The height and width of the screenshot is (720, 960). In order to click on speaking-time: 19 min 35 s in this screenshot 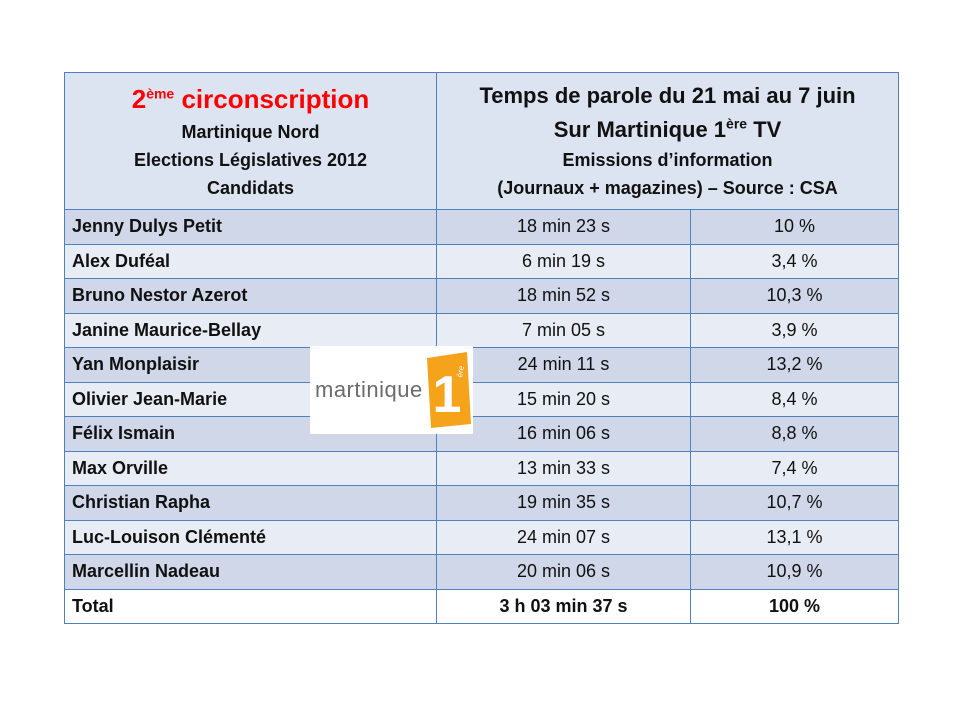, I will do `click(563, 503)`.